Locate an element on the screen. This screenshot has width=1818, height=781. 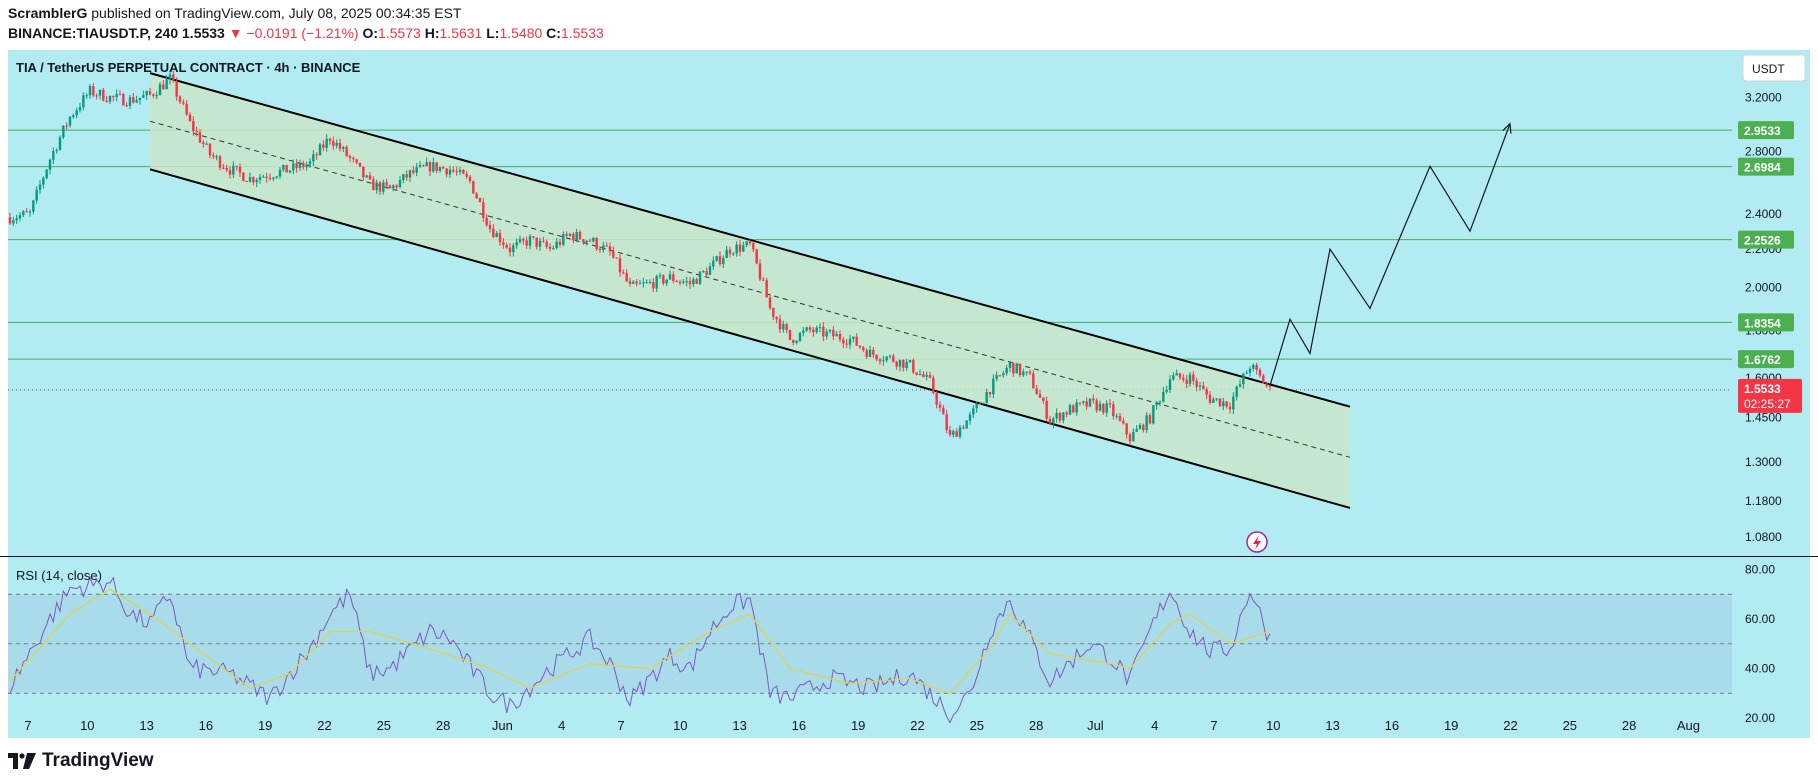
level-price-tag is located at coordinates (1766, 322).